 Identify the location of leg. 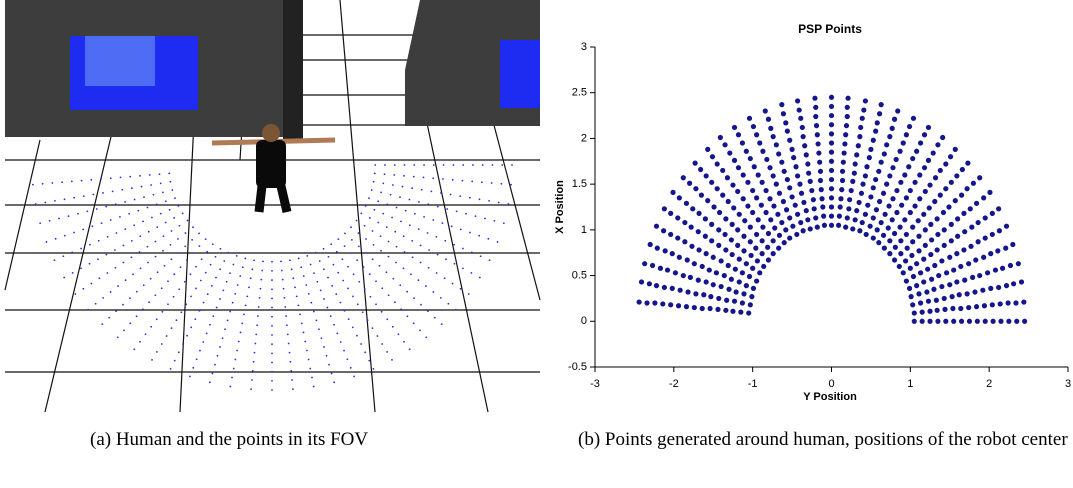
(260, 199).